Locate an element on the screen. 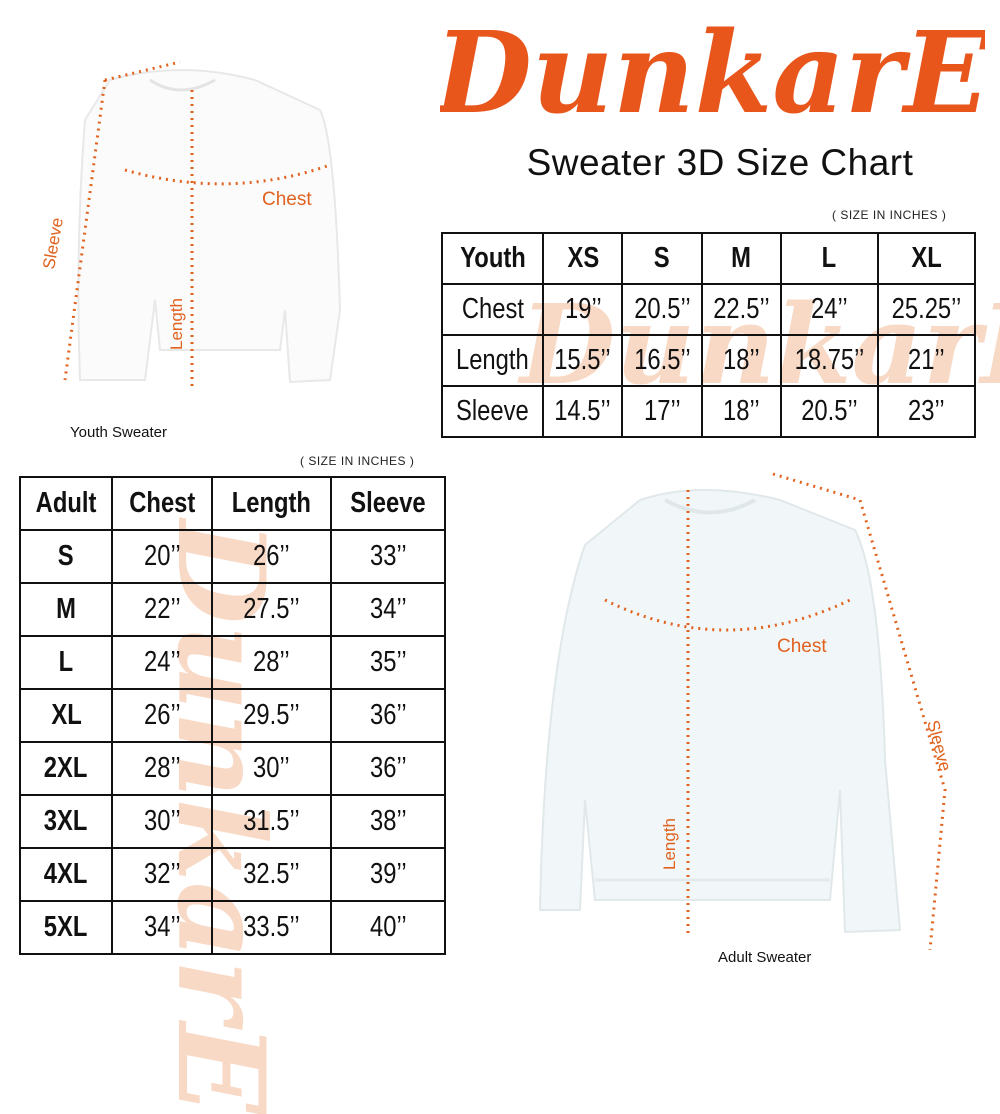  header-row: Adult Chest Length Sleeve is located at coordinates (232, 503).